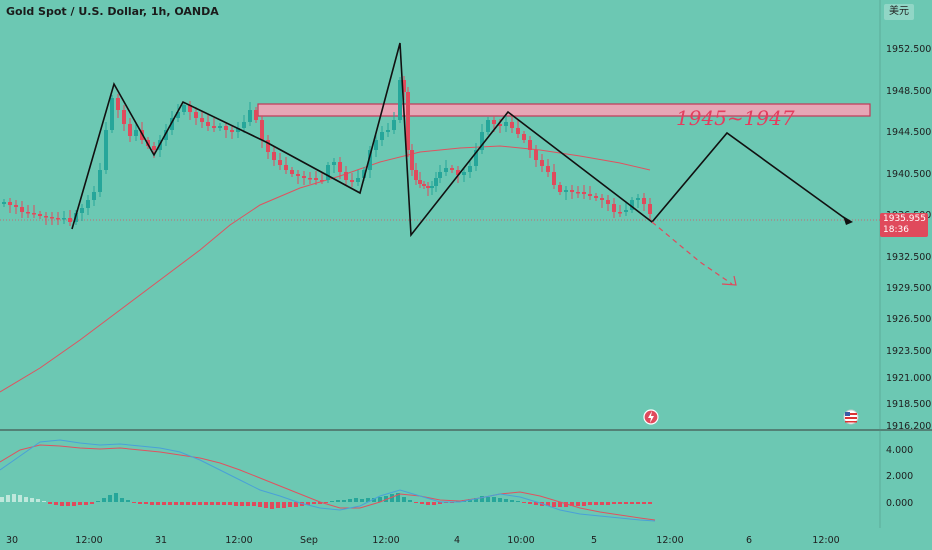  What do you see at coordinates (899, 477) in the screenshot?
I see `macd-scale: 4.000 2.000 0.000` at bounding box center [899, 477].